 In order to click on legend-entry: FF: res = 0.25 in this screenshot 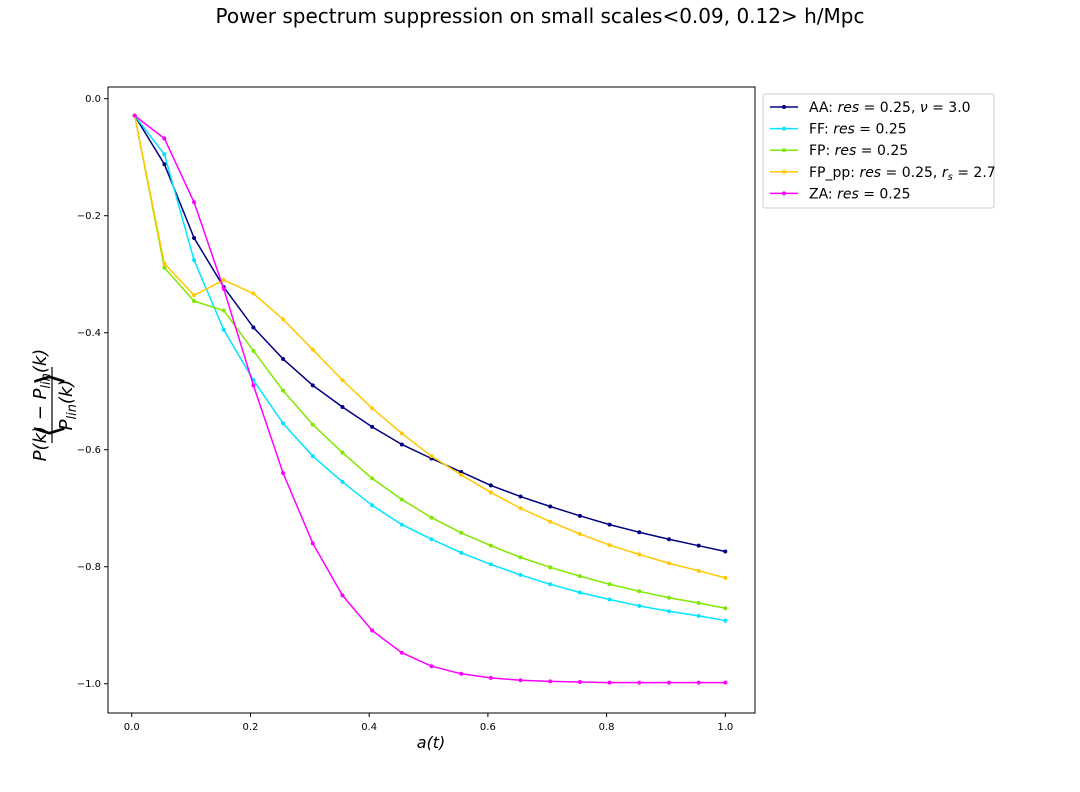, I will do `click(838, 130)`.